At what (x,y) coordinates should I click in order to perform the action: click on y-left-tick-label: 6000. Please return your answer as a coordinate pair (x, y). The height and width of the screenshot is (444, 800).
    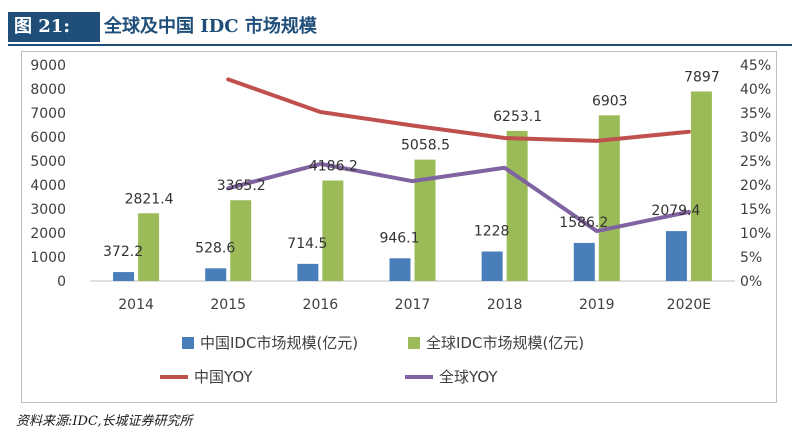
    Looking at the image, I should click on (48, 138).